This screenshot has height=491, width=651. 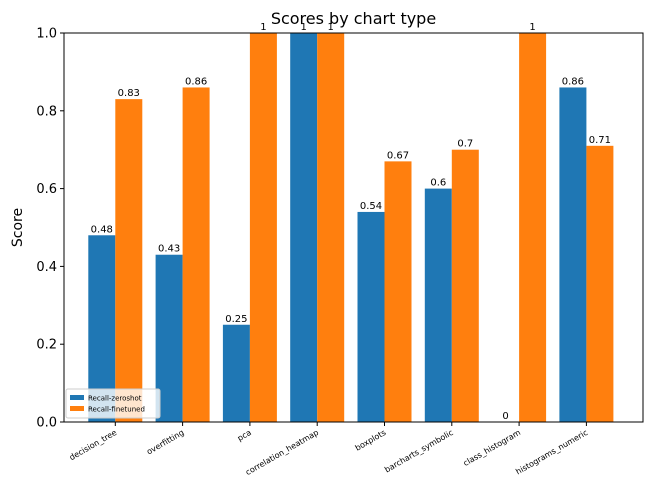 What do you see at coordinates (600, 140) in the screenshot?
I see `bar-value-label: 0.71` at bounding box center [600, 140].